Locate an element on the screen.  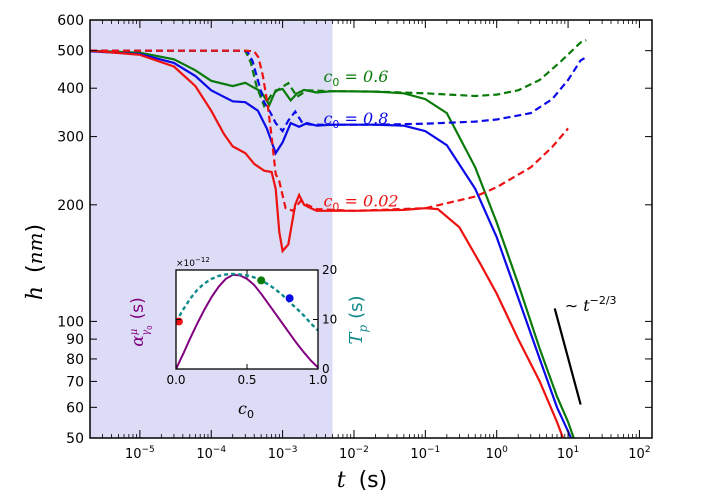
series-label-2: c0 = 0.02 is located at coordinates (360, 203).